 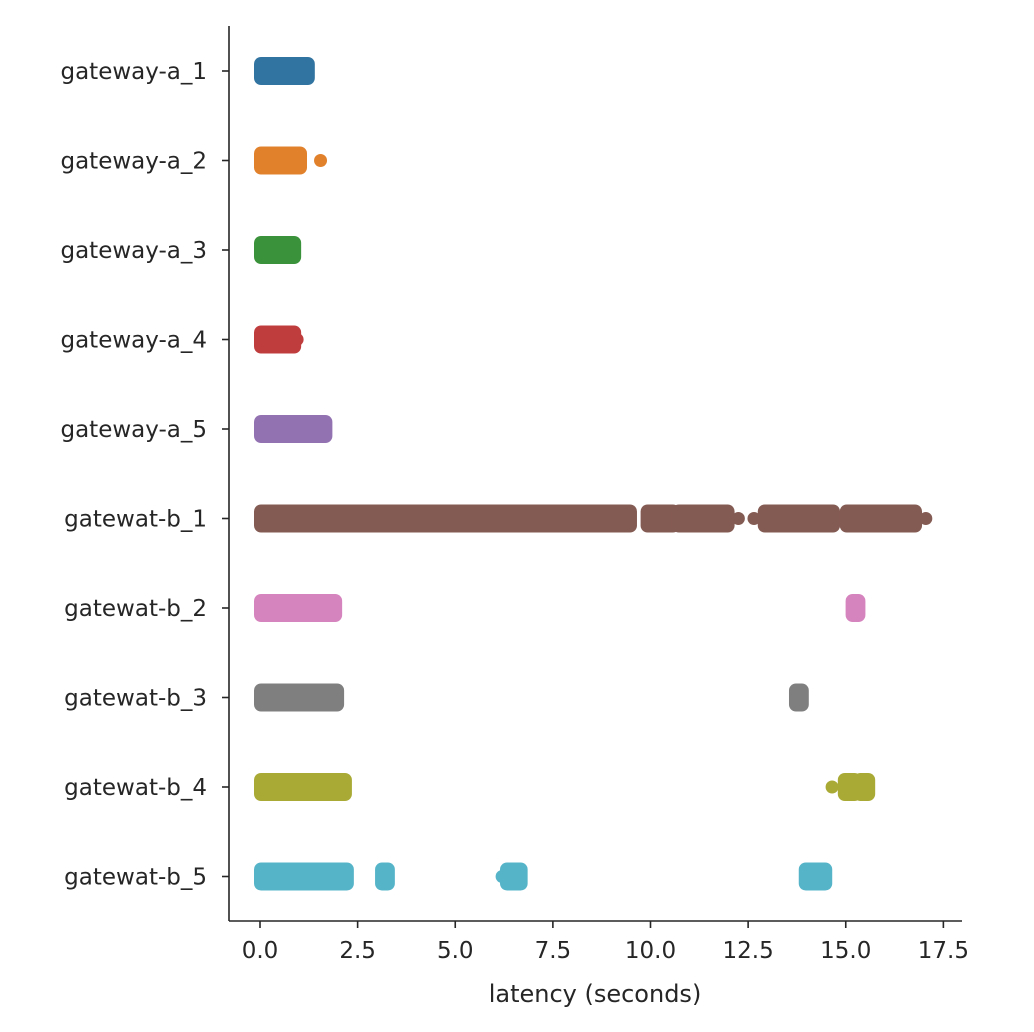 I want to click on x-tick-label: 0.0, so click(x=260, y=951).